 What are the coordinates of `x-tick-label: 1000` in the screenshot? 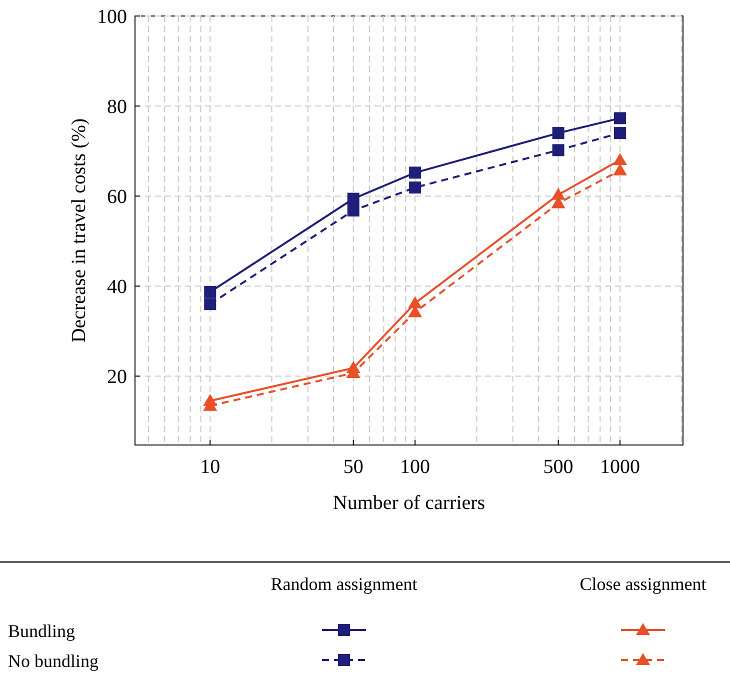 It's located at (620, 467).